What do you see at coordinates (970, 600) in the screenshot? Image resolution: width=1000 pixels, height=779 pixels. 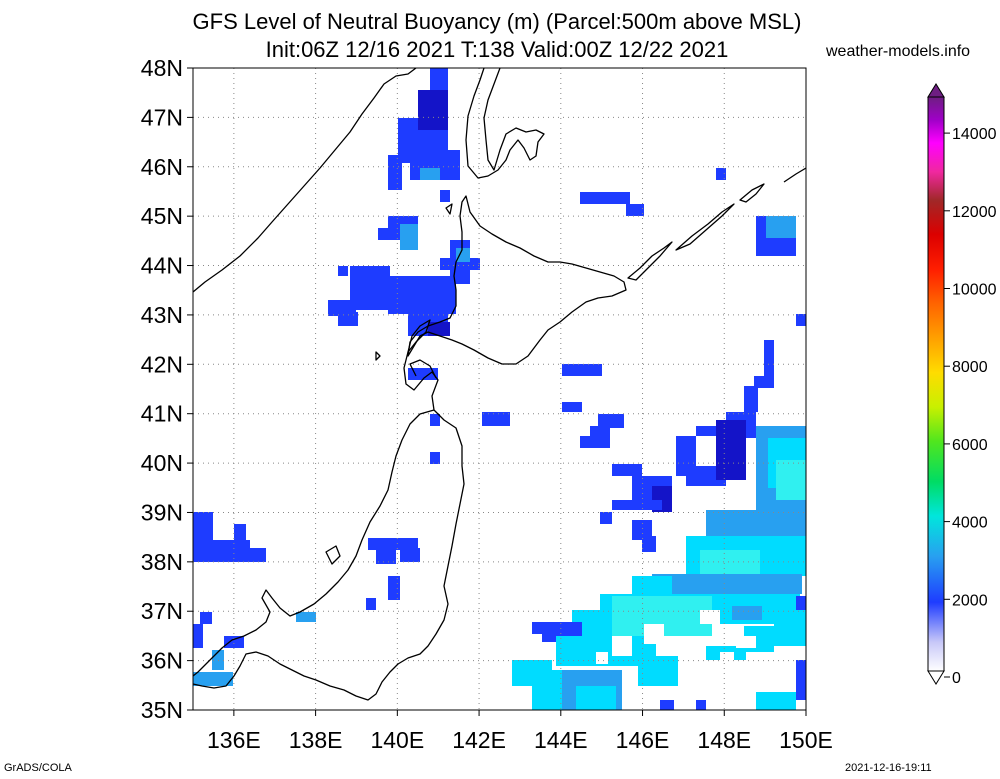 I see `colorbar-label: 2000` at bounding box center [970, 600].